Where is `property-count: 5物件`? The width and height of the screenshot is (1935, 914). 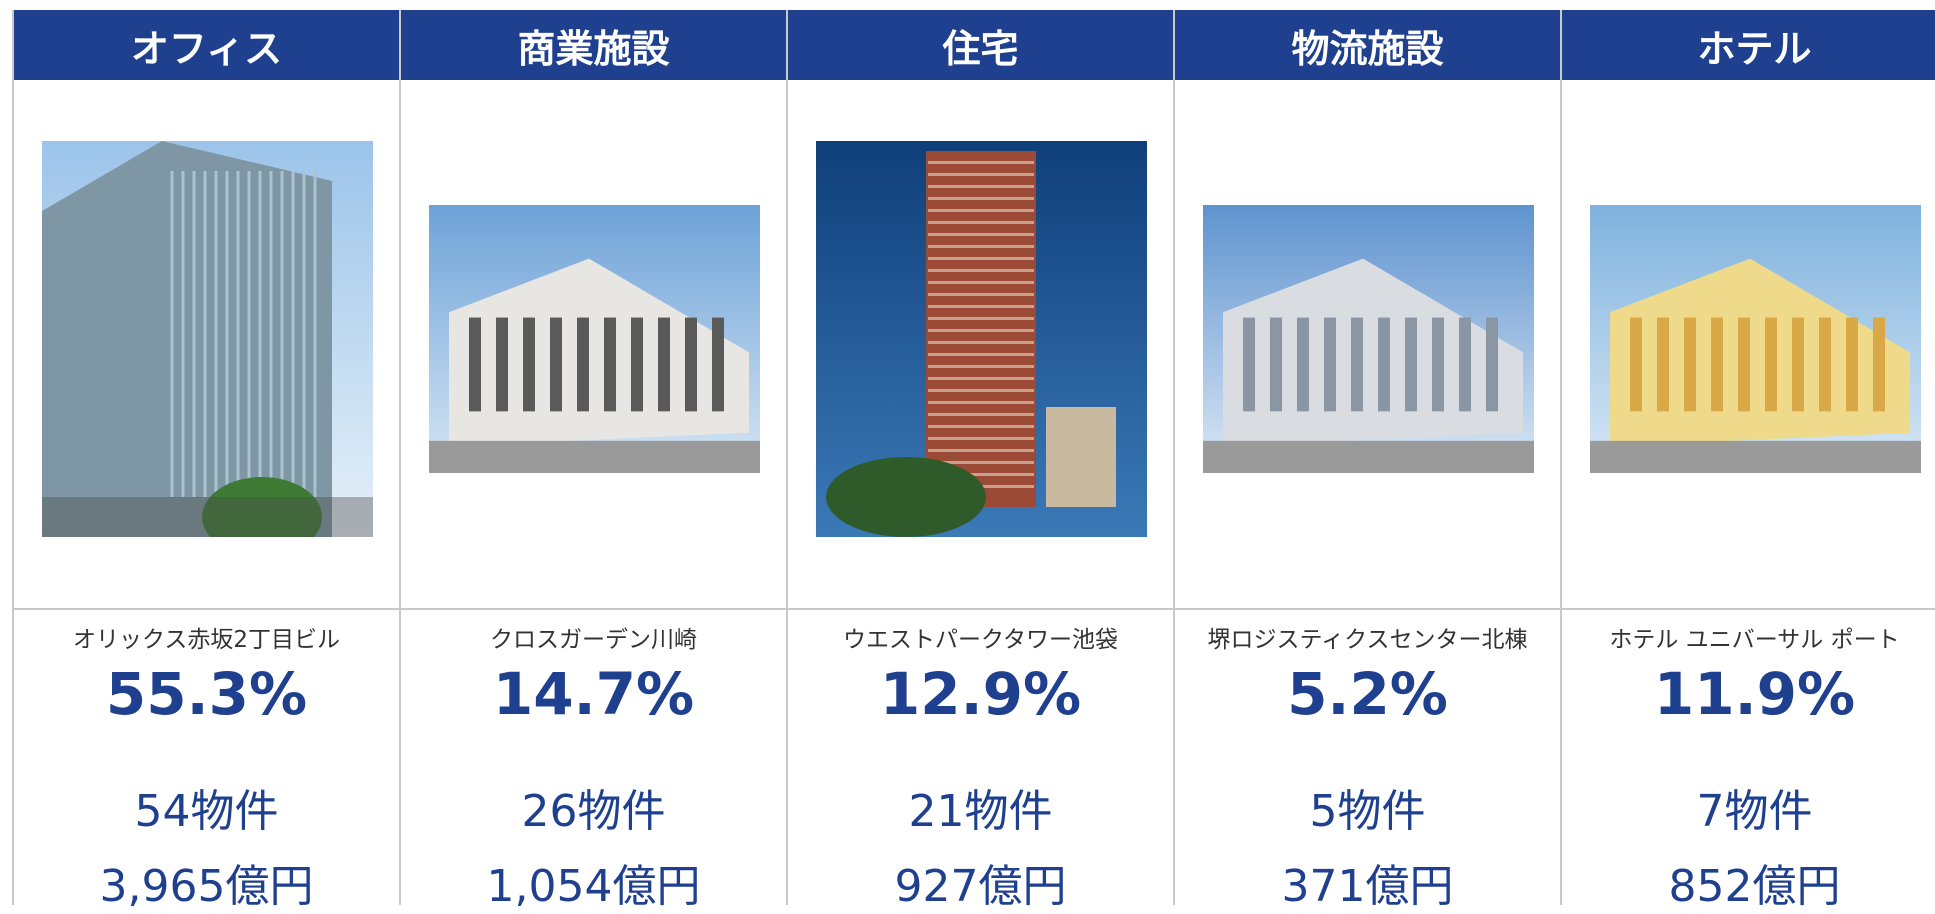 property-count: 5物件 is located at coordinates (1367, 811).